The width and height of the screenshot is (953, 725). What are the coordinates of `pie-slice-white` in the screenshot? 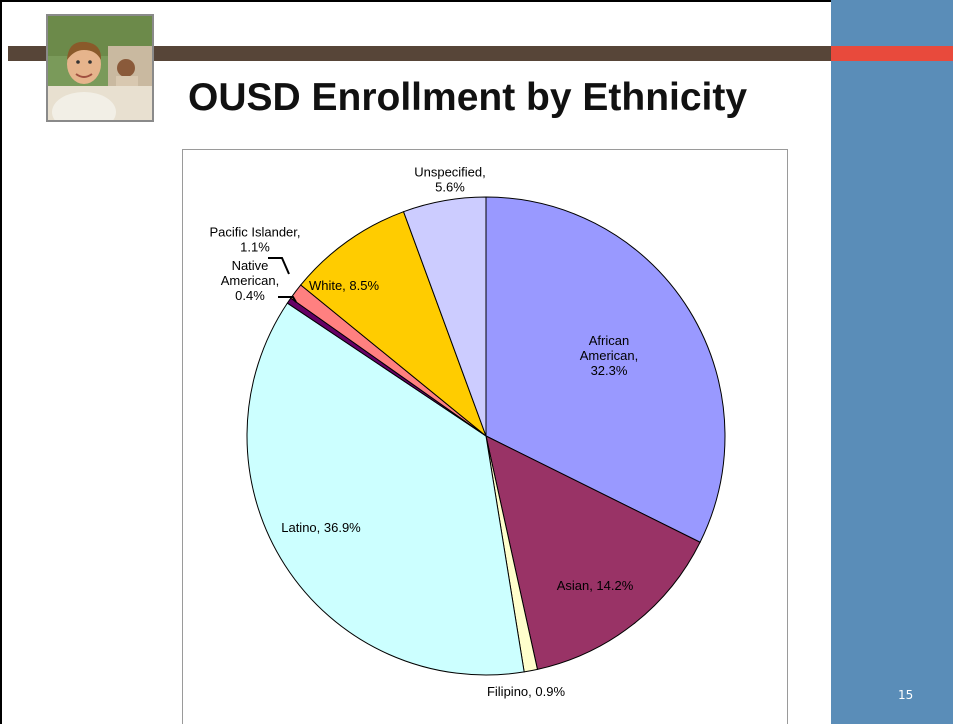 It's located at (394, 324).